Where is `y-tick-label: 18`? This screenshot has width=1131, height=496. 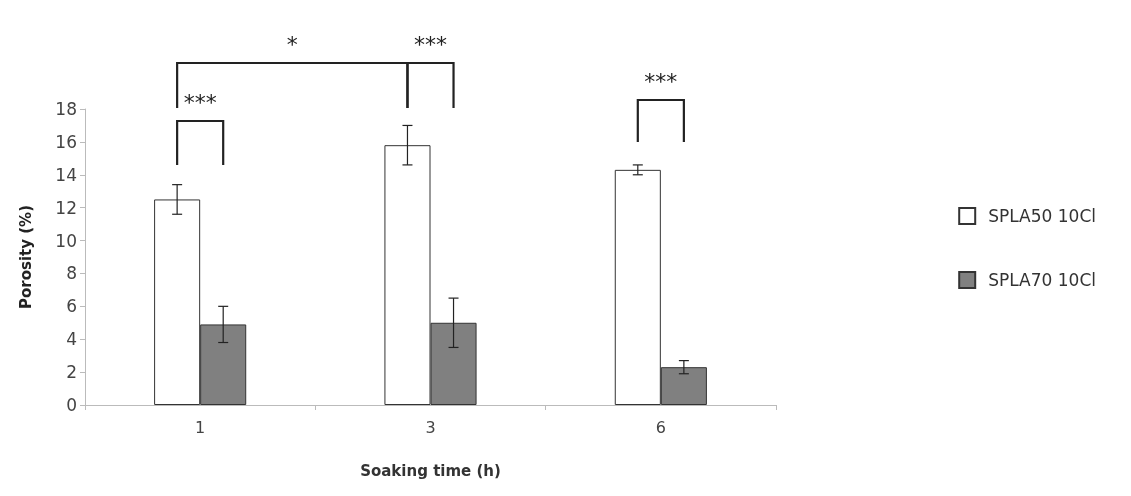
y-tick-label: 18 is located at coordinates (66, 109).